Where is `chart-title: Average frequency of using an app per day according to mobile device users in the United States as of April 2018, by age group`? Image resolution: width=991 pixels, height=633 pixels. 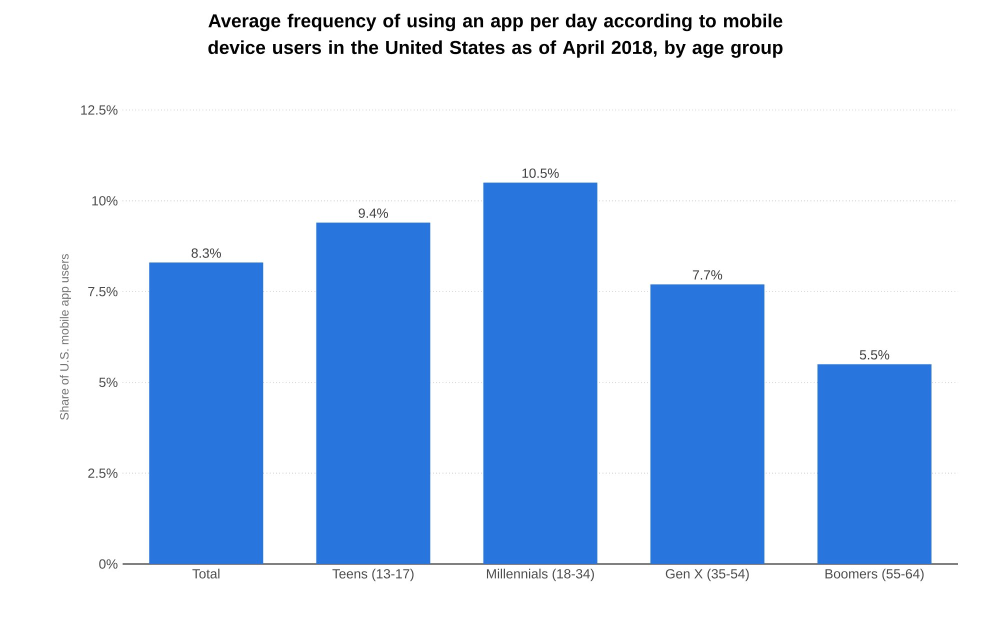
chart-title: Average frequency of using an app per day according to mobile device users in the United States as of April 2018, by age group is located at coordinates (495, 36).